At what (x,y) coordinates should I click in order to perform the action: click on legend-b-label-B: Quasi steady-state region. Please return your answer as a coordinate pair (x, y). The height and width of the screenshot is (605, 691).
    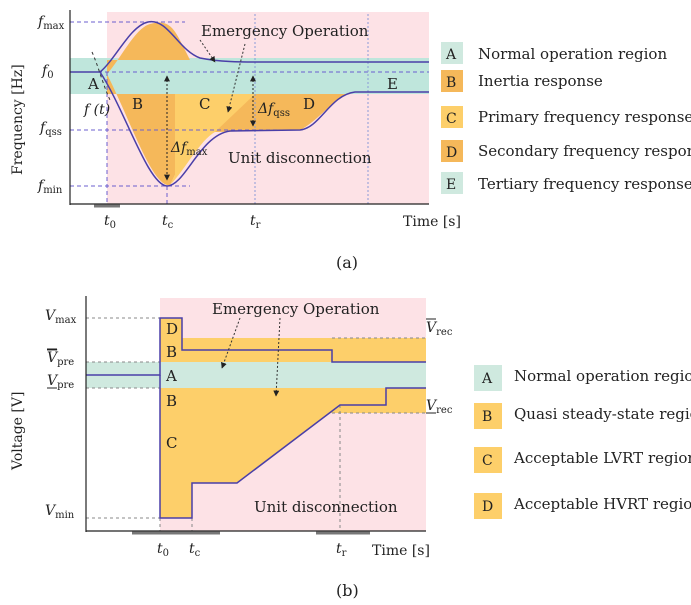
    Looking at the image, I should click on (602, 414).